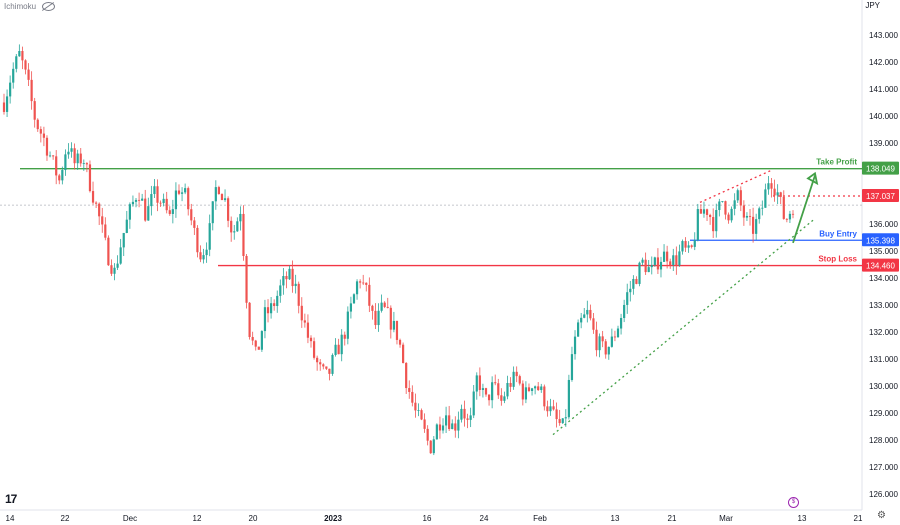 Image resolution: width=900 pixels, height=525 pixels. Describe the element at coordinates (883, 413) in the screenshot. I see `y-tick-label: 129.000` at that location.